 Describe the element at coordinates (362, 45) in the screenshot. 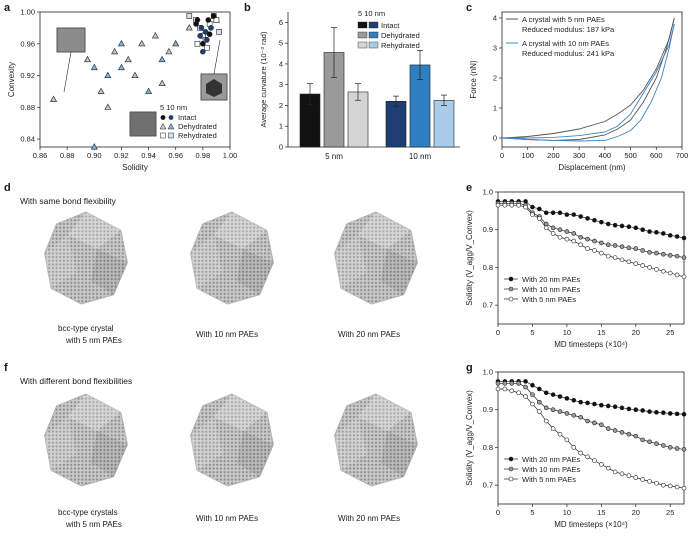

I see `legend-swatch` at that location.